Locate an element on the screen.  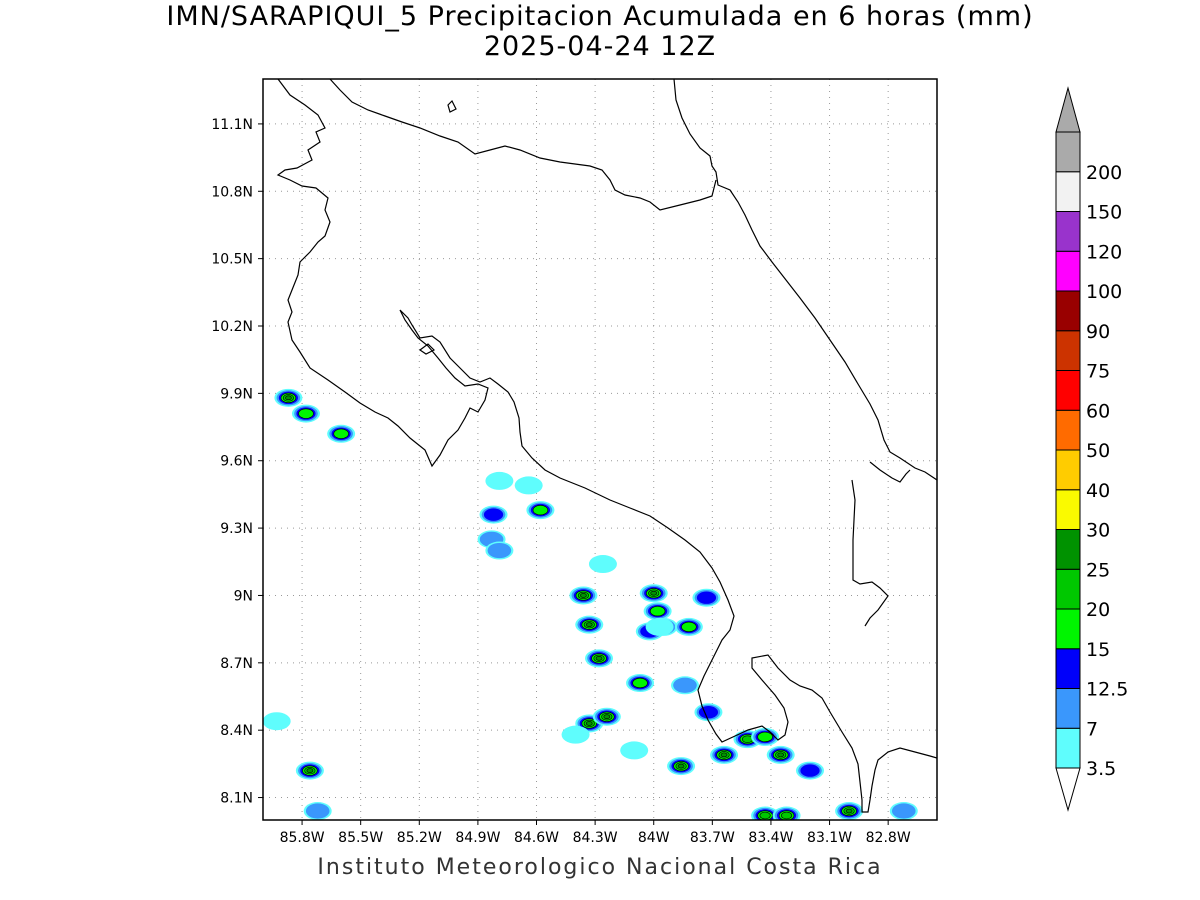
colorbar-label: 120 is located at coordinates (1104, 252).